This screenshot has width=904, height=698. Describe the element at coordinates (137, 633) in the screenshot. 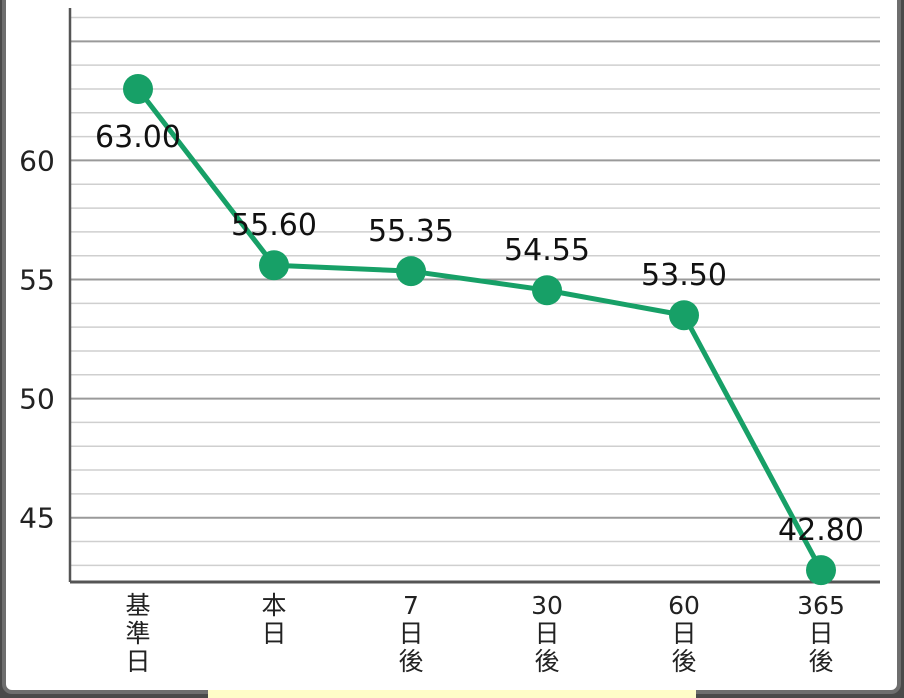

I see `x-category-label: 基準日` at that location.